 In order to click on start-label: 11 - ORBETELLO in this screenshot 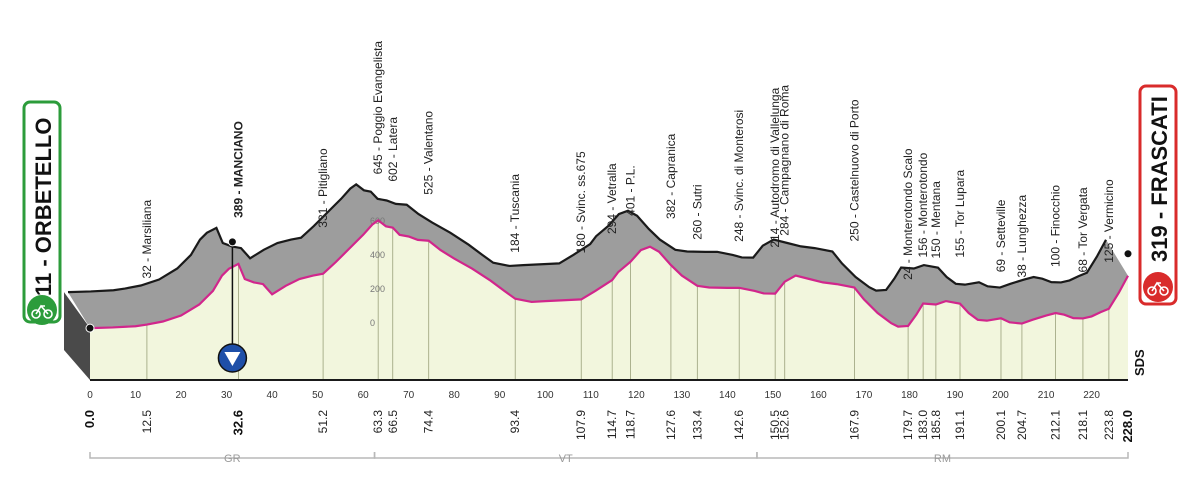, I will do `click(43, 207)`.